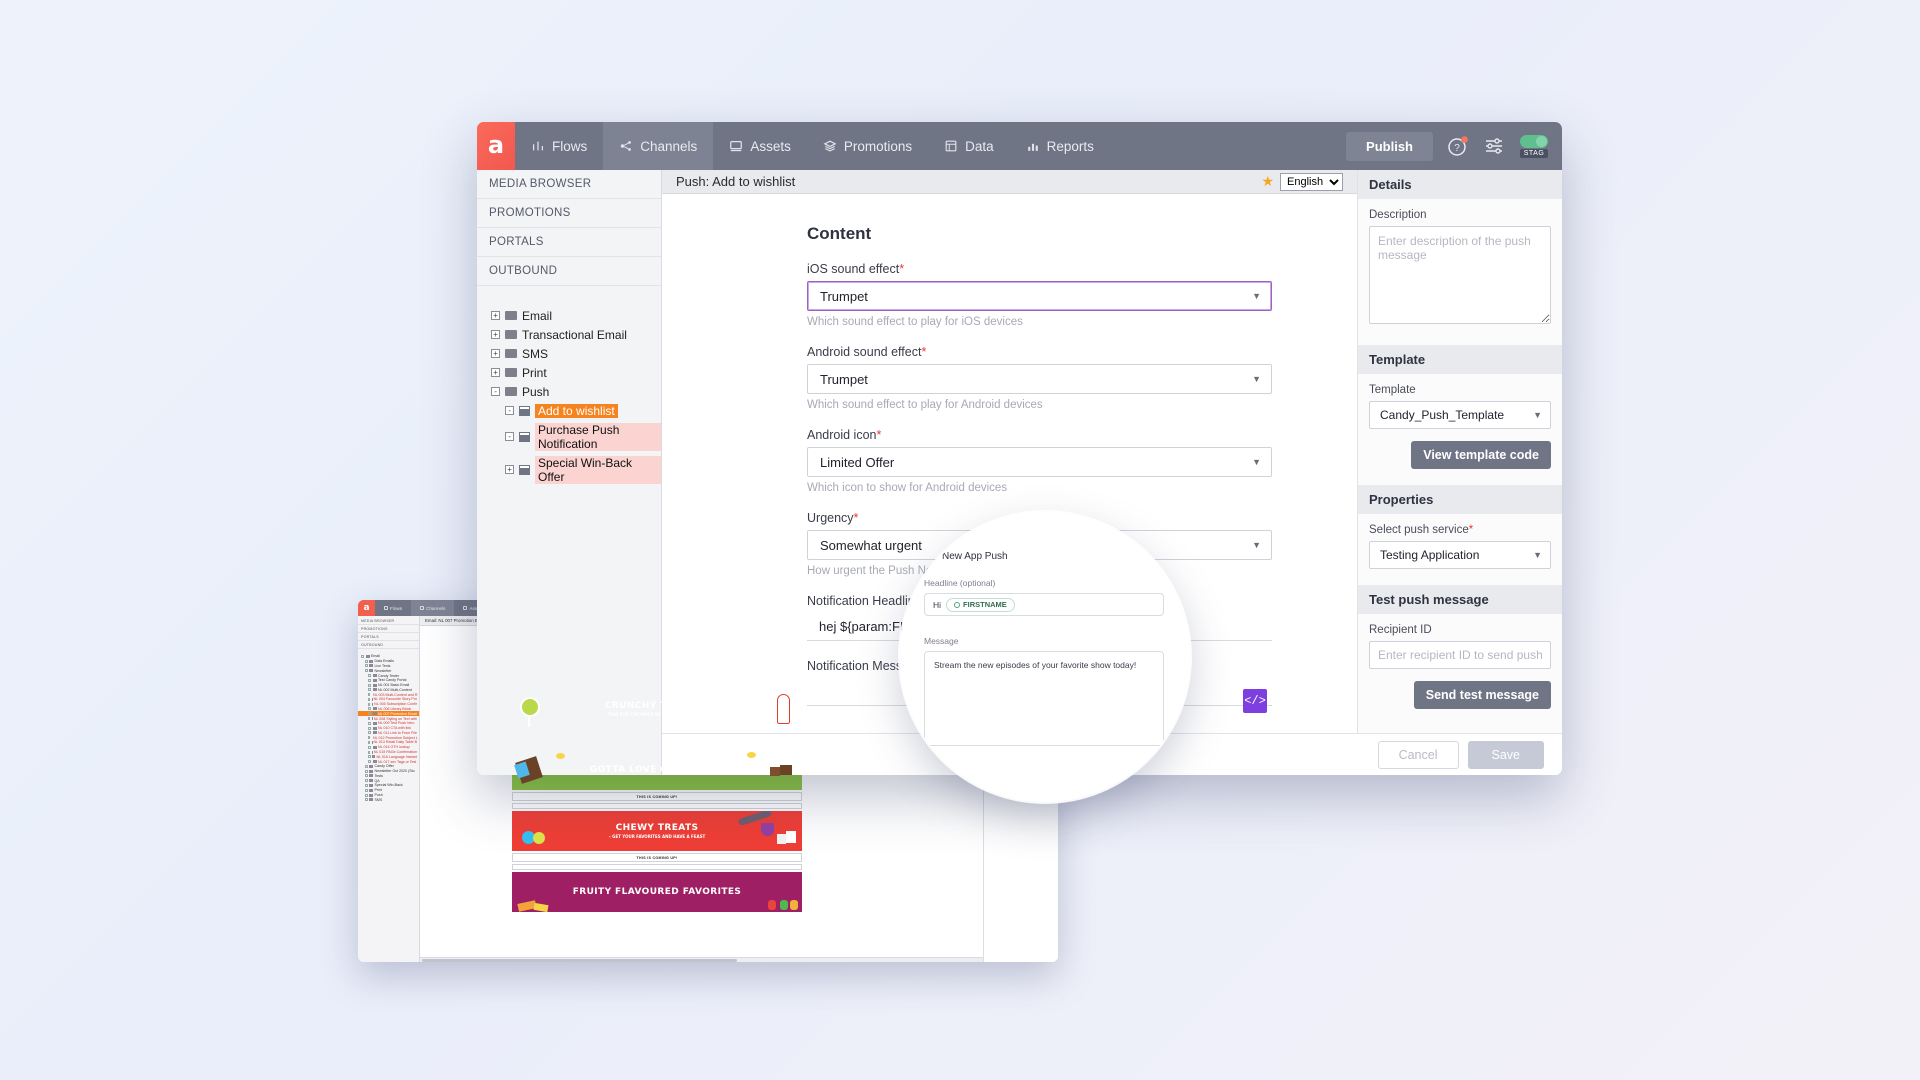 The width and height of the screenshot is (1920, 1080). Describe the element at coordinates (569, 242) in the screenshot. I see `sidebar-section-portals: PORTALS` at that location.